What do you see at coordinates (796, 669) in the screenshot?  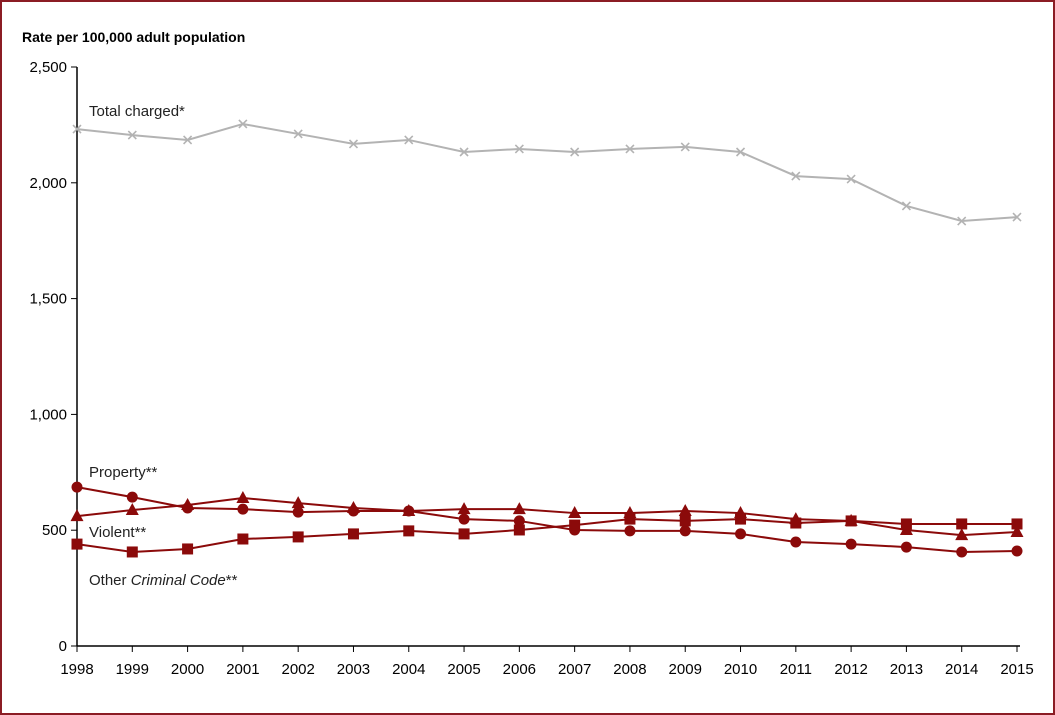 I see `x-tick-label: 2011` at bounding box center [796, 669].